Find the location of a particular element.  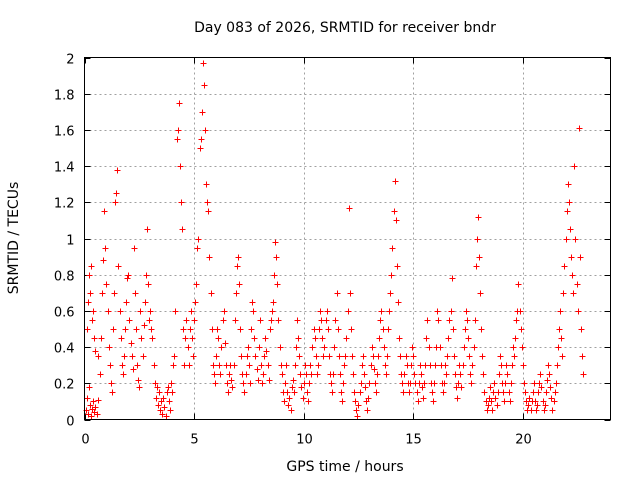

y-tick-label: 1.4 is located at coordinates (64, 168).